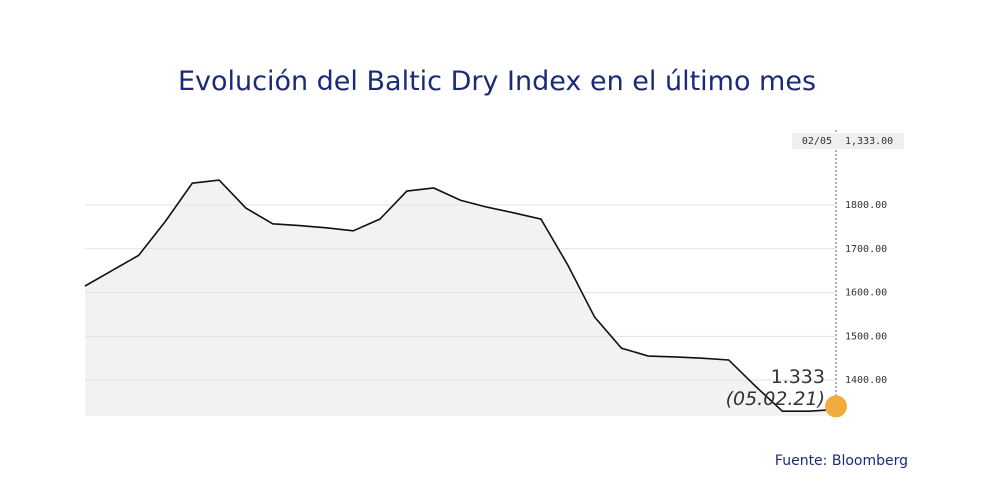 The image size is (1000, 500). Describe the element at coordinates (836, 406) in the screenshot. I see `last-point` at that location.